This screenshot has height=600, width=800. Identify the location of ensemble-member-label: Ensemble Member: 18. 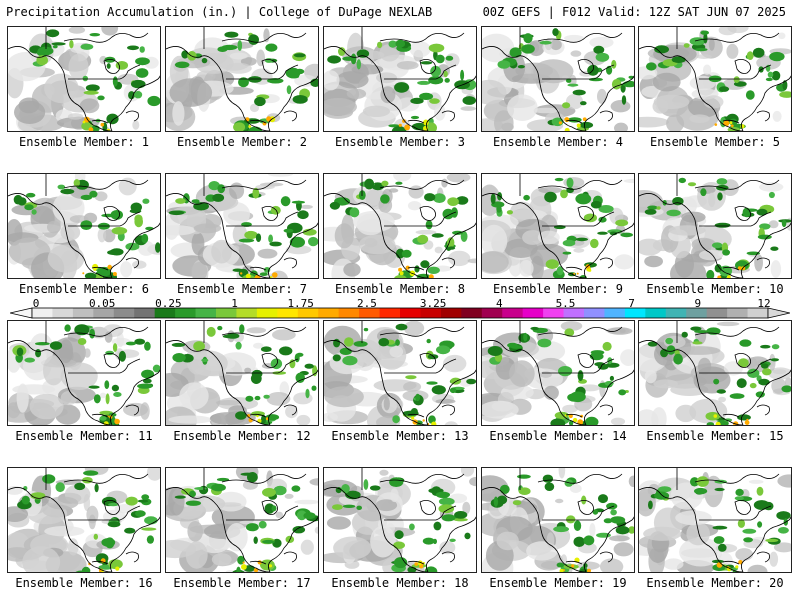
(400, 583).